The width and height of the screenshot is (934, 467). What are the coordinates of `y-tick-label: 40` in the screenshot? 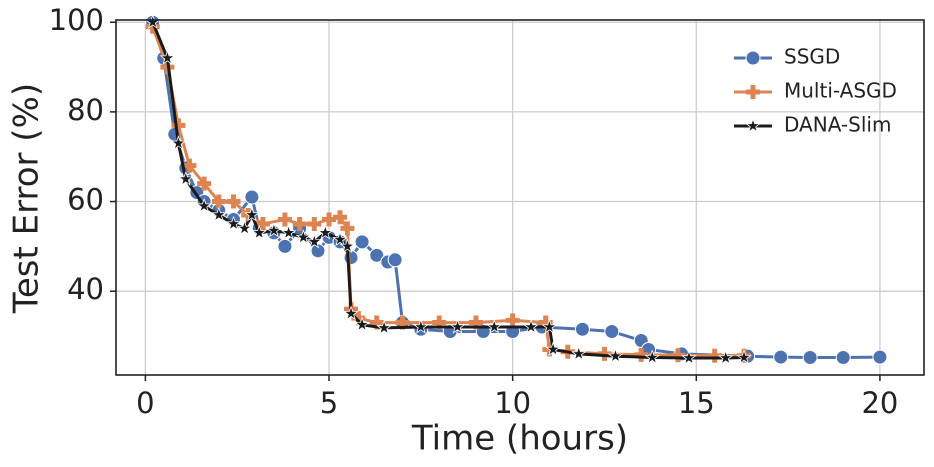 It's located at (85, 289).